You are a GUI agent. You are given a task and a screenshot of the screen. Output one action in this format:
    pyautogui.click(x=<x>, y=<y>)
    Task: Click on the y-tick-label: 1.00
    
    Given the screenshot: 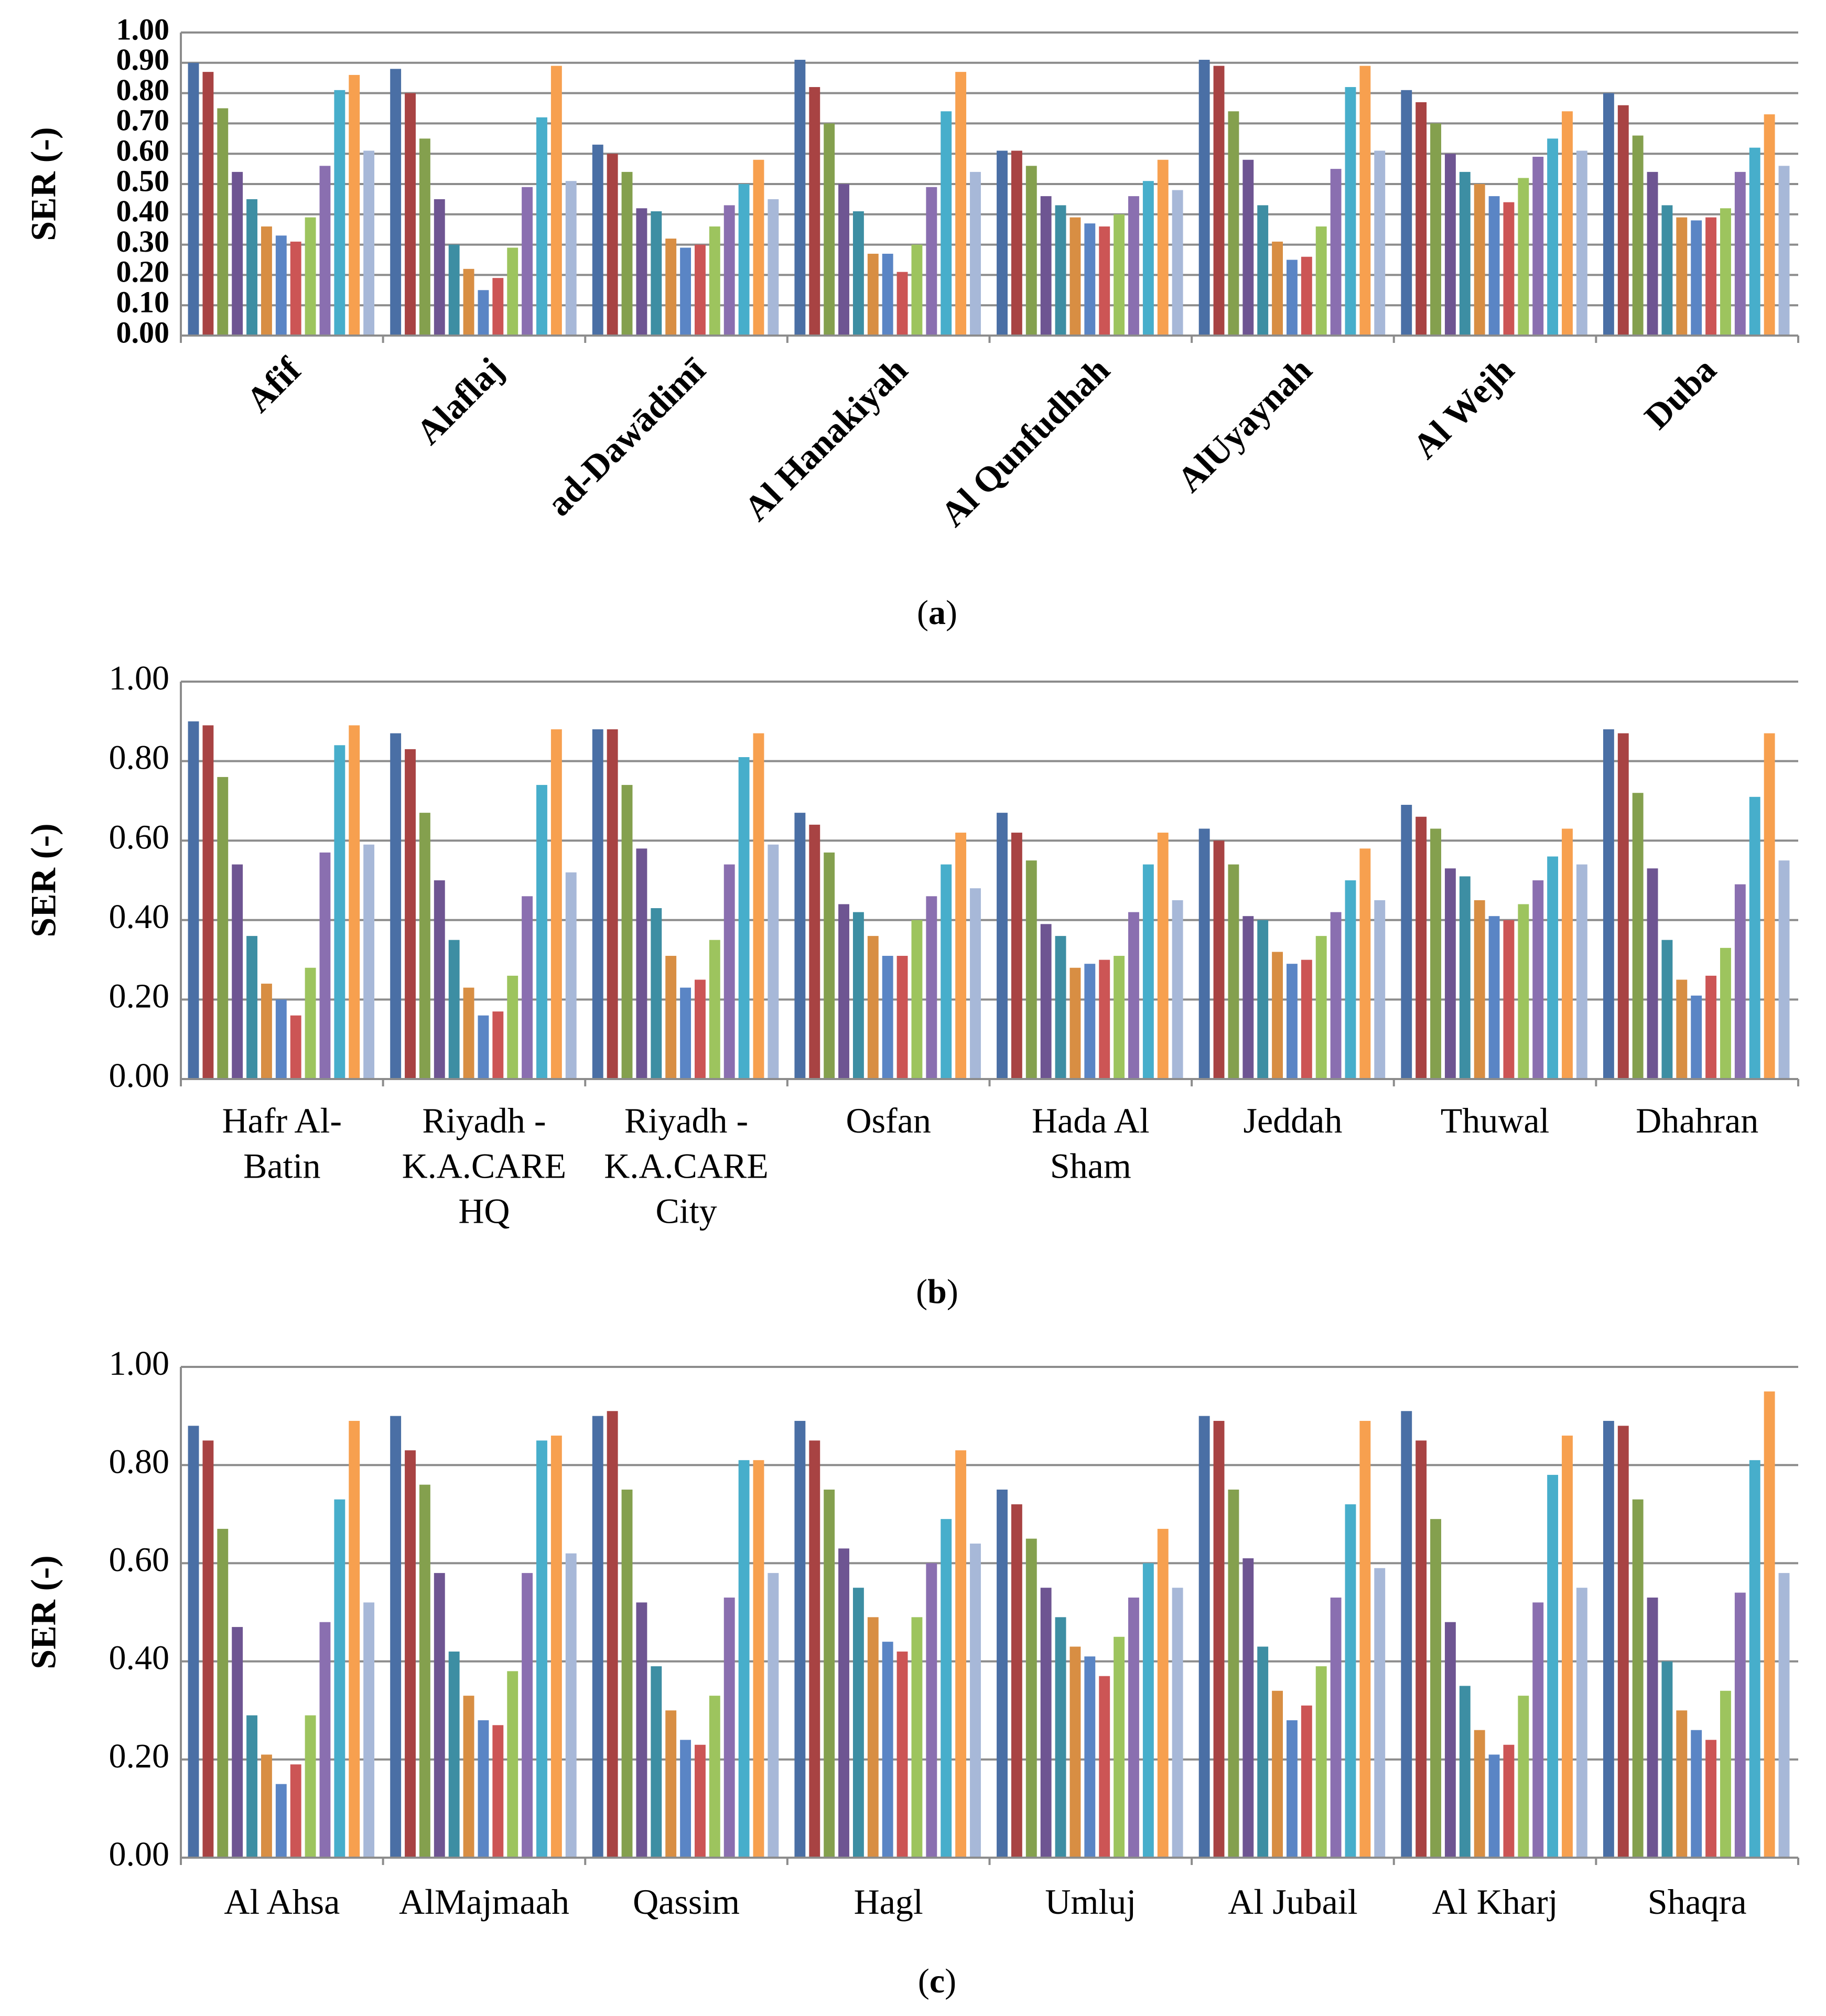 What is the action you would take?
    pyautogui.click(x=139, y=1363)
    